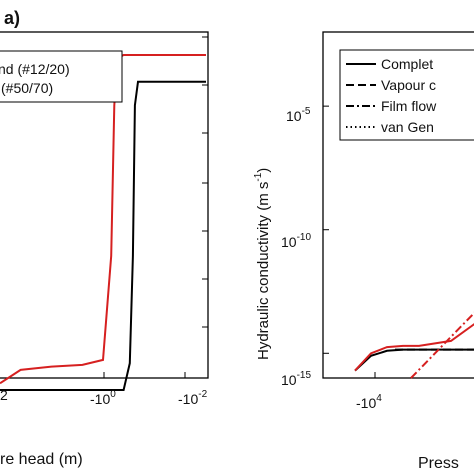  I want to click on panel-b-series, so click(414, 345).